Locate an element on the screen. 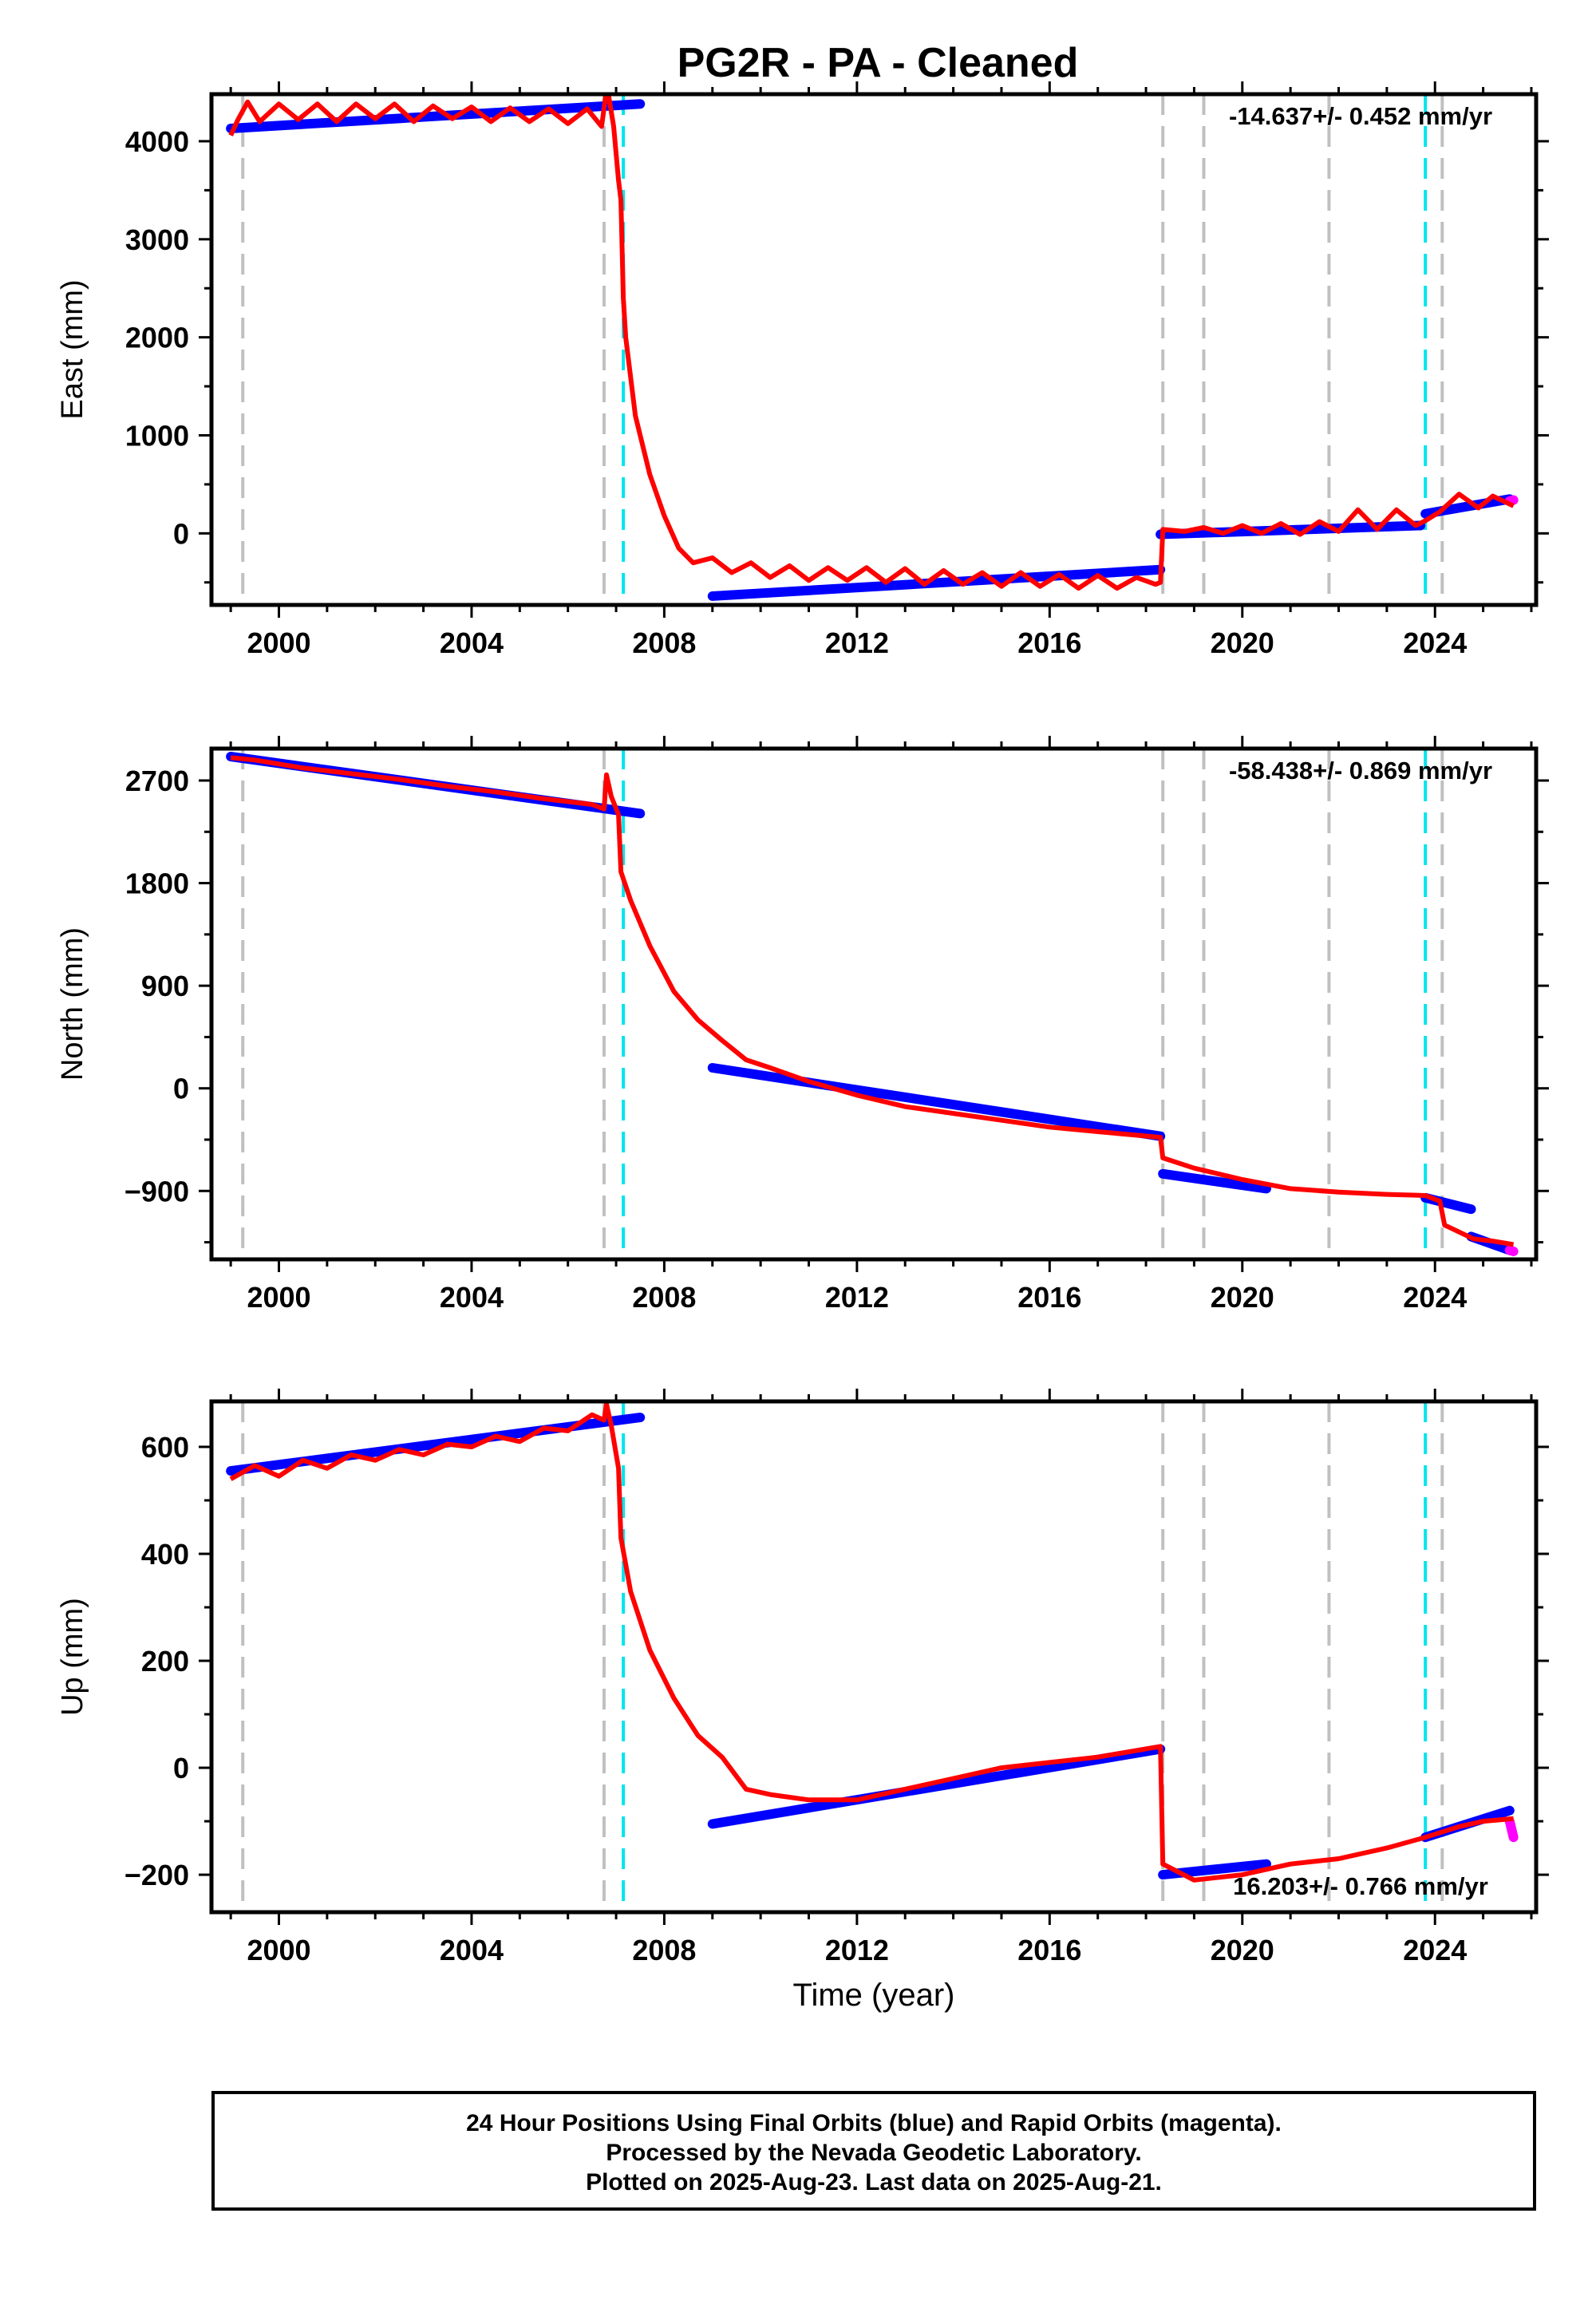  y-tick-label: −200 is located at coordinates (156, 1875).